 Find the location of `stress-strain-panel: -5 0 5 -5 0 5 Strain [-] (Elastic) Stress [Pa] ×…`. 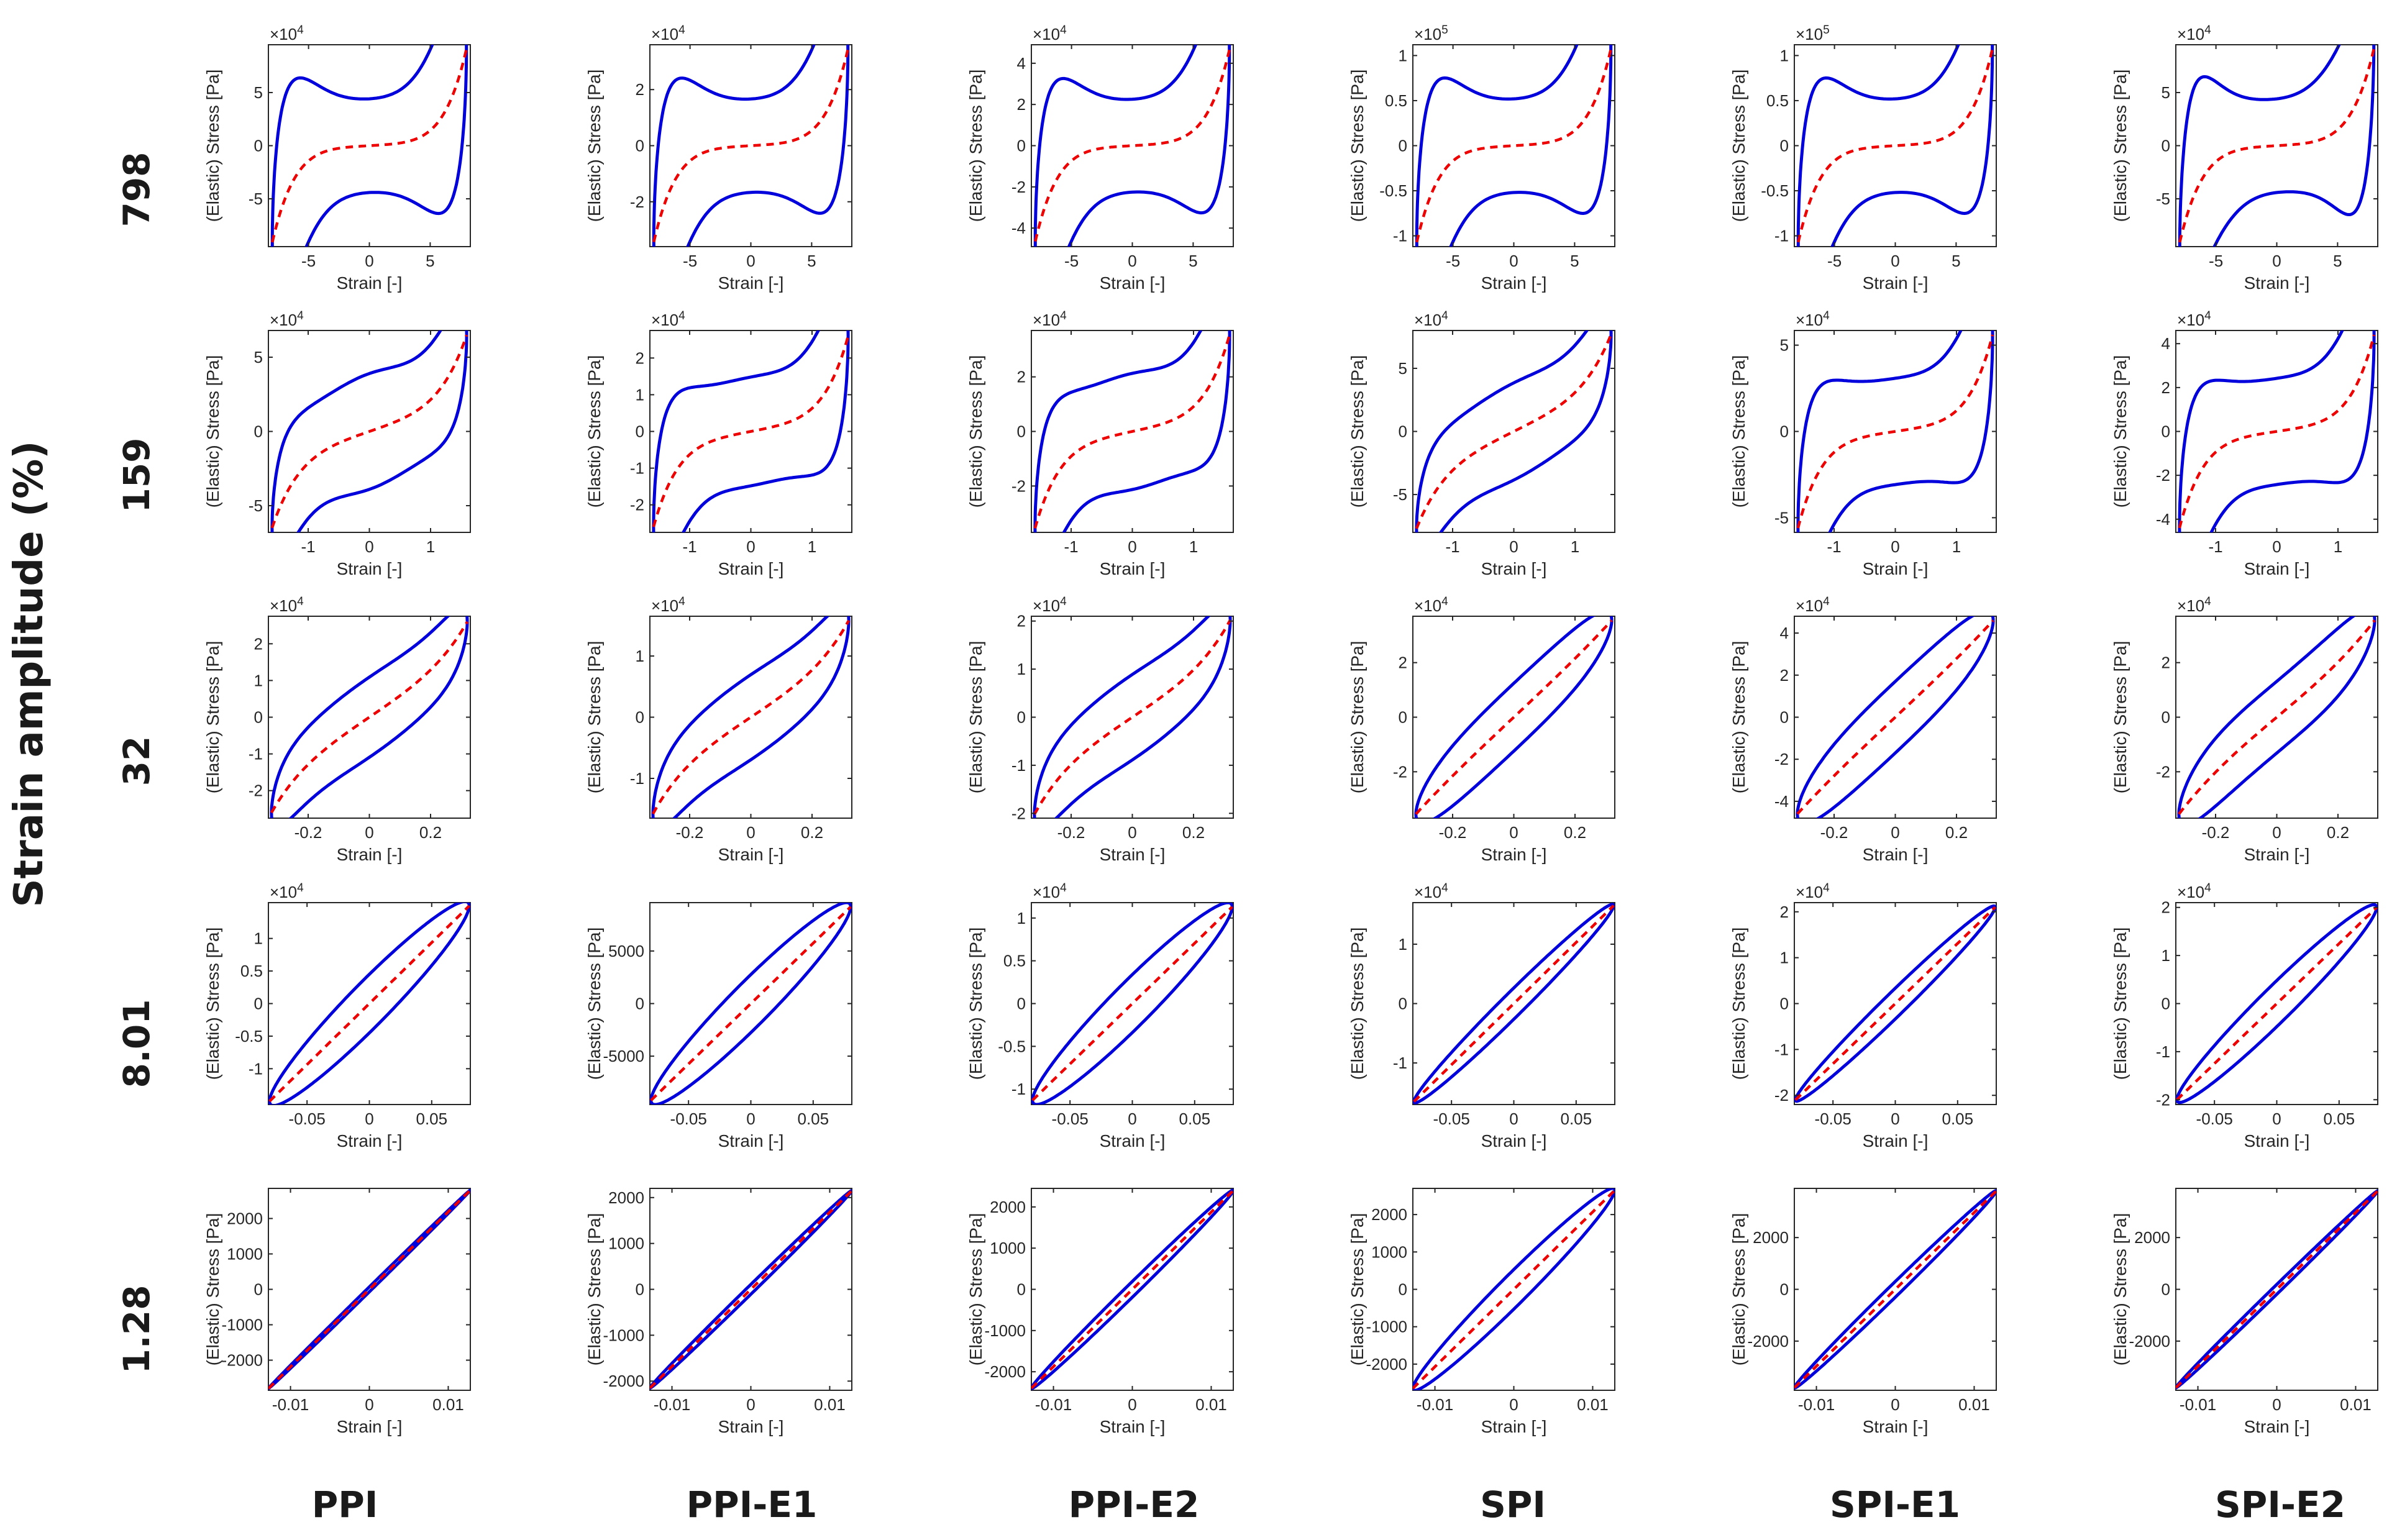

stress-strain-panel: -5 0 5 -5 0 5 Strain [-] (Elastic) Stress [Pa] ×… is located at coordinates (337, 158).